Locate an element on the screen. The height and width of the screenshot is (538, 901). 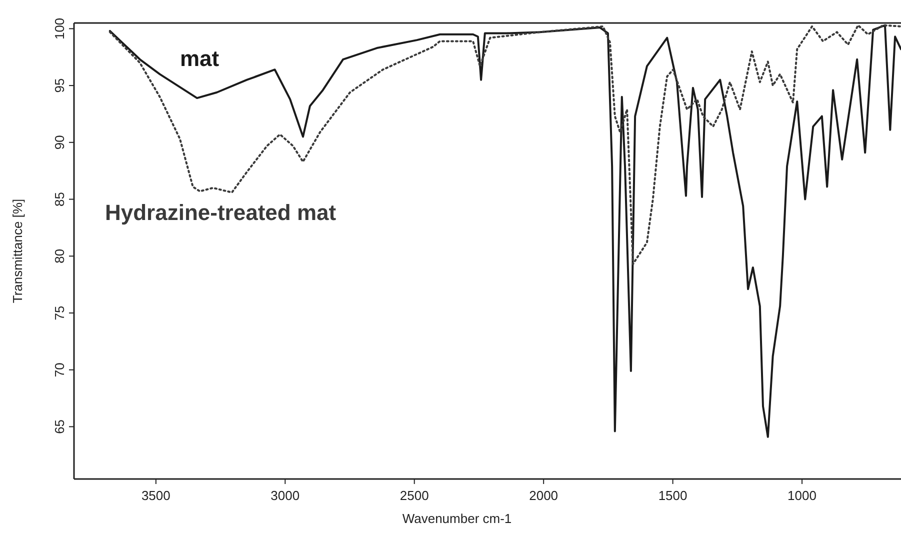
series-label: Hydrazine-treated mat is located at coordinates (221, 212).